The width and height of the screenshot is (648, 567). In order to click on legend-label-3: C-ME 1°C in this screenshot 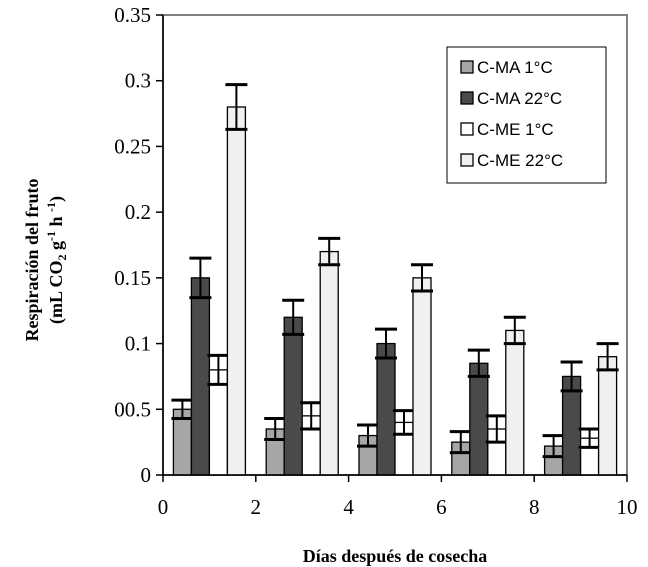, I will do `click(515, 129)`.